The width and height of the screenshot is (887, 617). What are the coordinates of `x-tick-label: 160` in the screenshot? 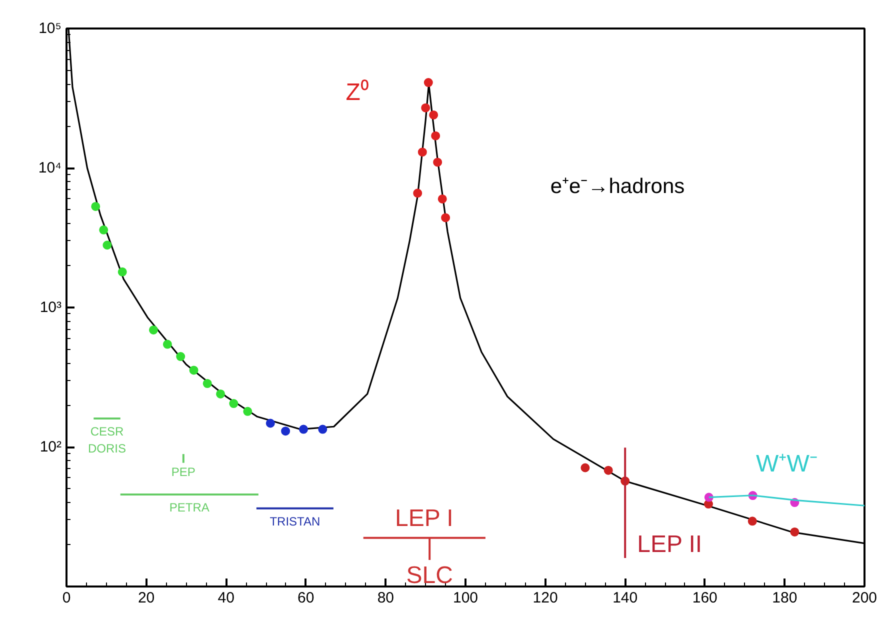 It's located at (705, 598).